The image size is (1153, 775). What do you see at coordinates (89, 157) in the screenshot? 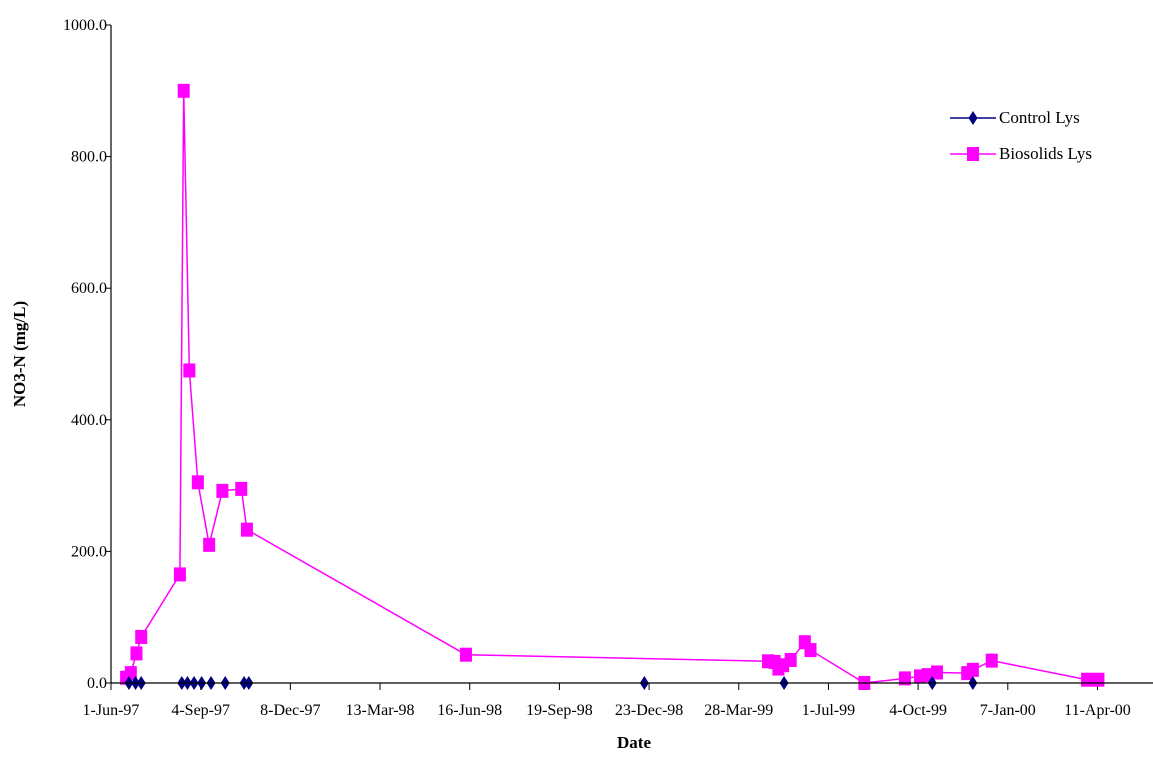
I see `y-tick-label: 800.0` at bounding box center [89, 157].